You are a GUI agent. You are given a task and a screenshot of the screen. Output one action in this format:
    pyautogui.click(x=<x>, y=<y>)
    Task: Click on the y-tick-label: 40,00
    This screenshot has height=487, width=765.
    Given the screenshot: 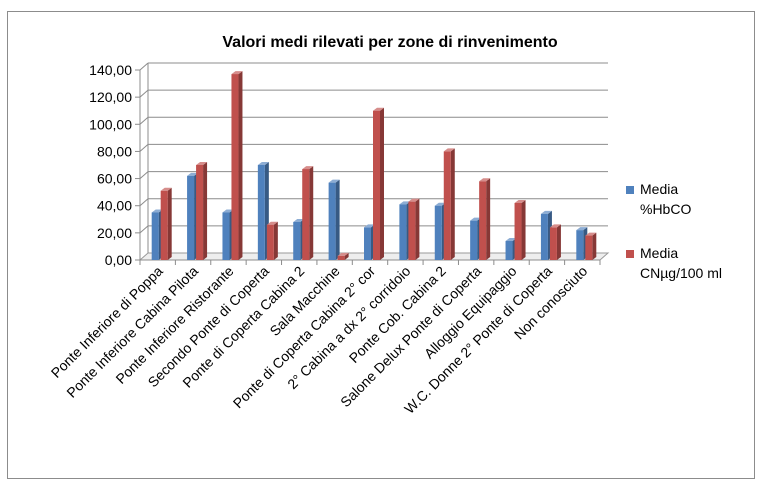 What is the action you would take?
    pyautogui.click(x=114, y=206)
    